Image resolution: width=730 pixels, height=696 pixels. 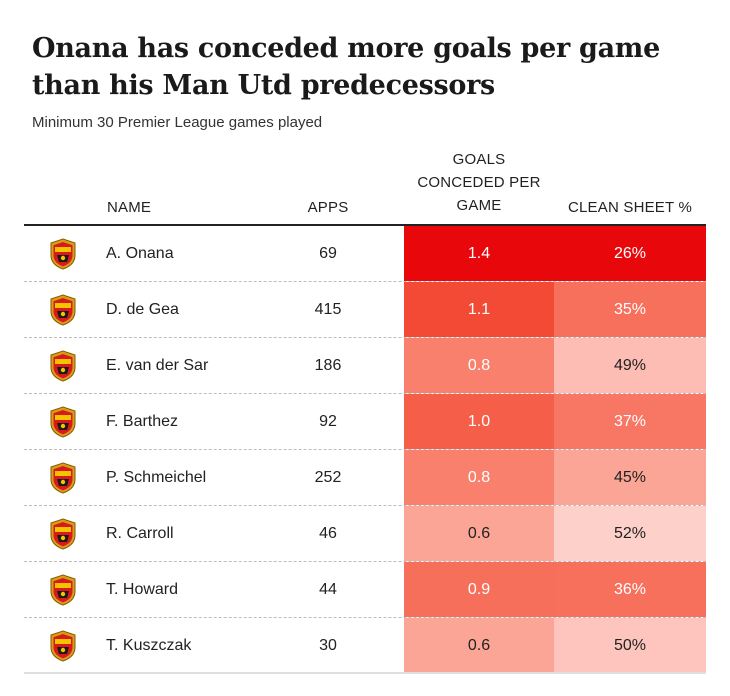 I want to click on clean-sheet-cell: 37%, so click(x=630, y=421).